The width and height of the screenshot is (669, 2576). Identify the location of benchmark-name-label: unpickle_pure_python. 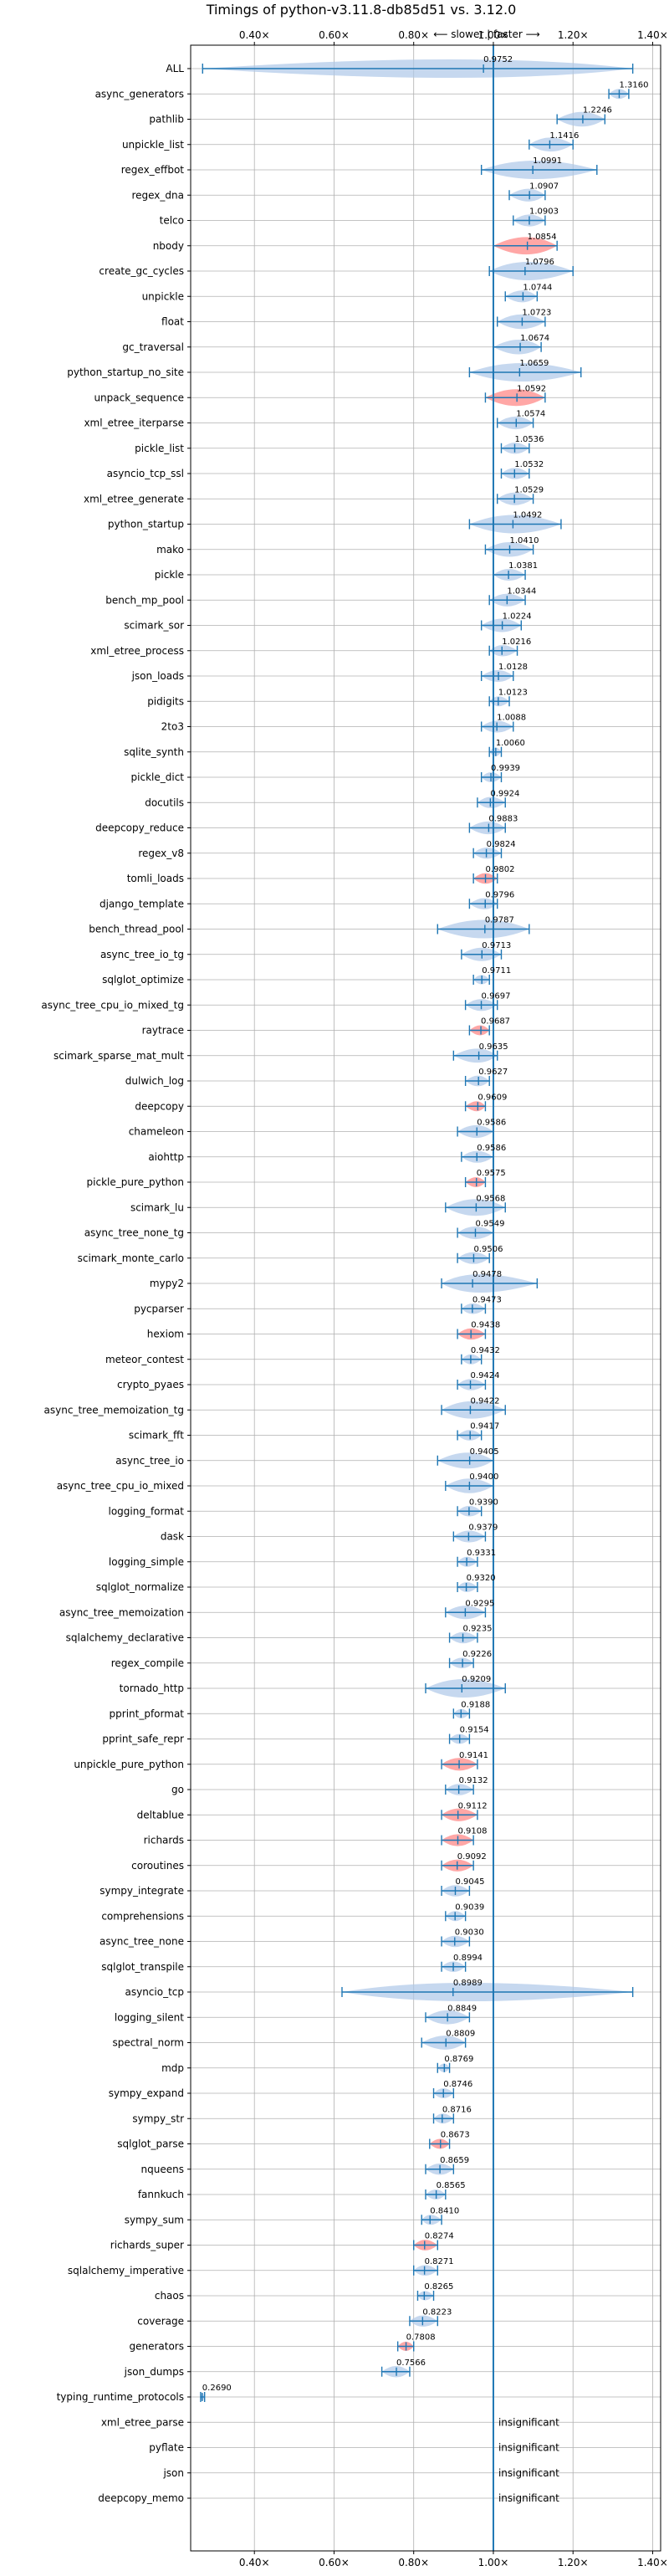
(129, 1764).